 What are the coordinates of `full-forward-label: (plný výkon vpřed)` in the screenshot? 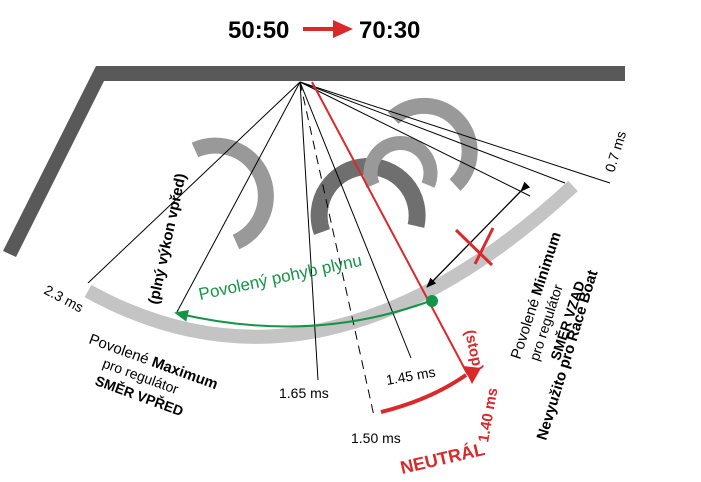 It's located at (167, 239).